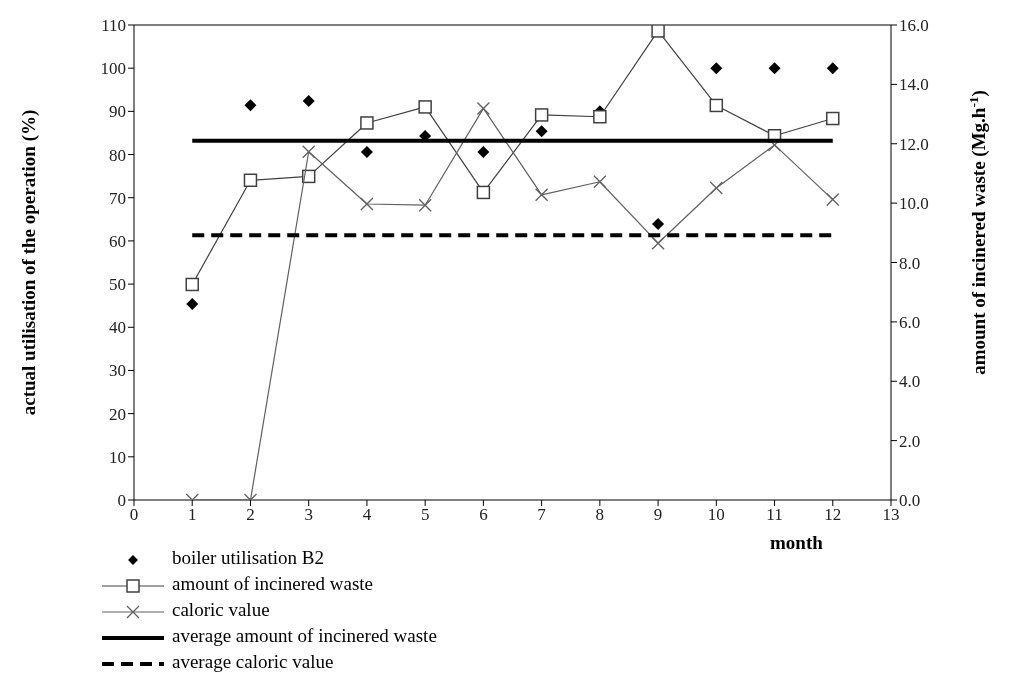 The width and height of the screenshot is (1017, 685). I want to click on x-tick-label: 8, so click(600, 515).